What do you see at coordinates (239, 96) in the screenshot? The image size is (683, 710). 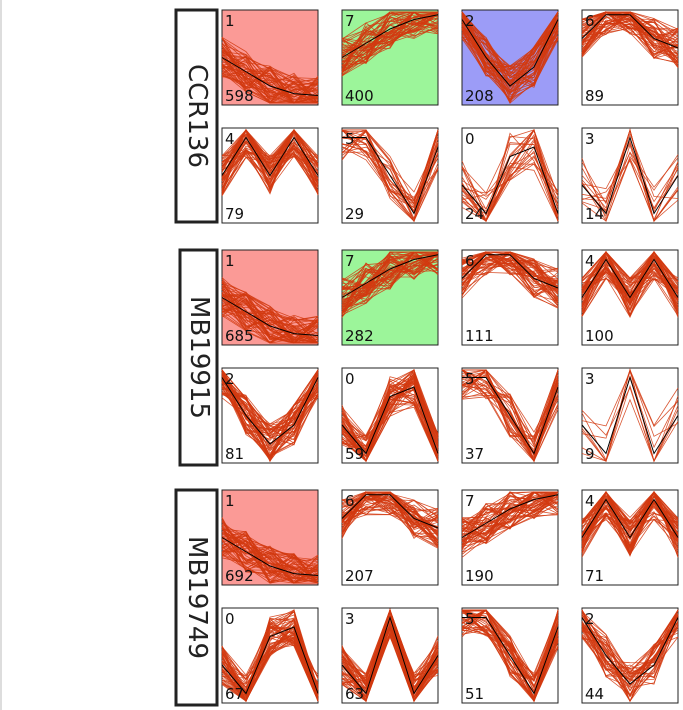 I see `gene-count: 598` at bounding box center [239, 96].